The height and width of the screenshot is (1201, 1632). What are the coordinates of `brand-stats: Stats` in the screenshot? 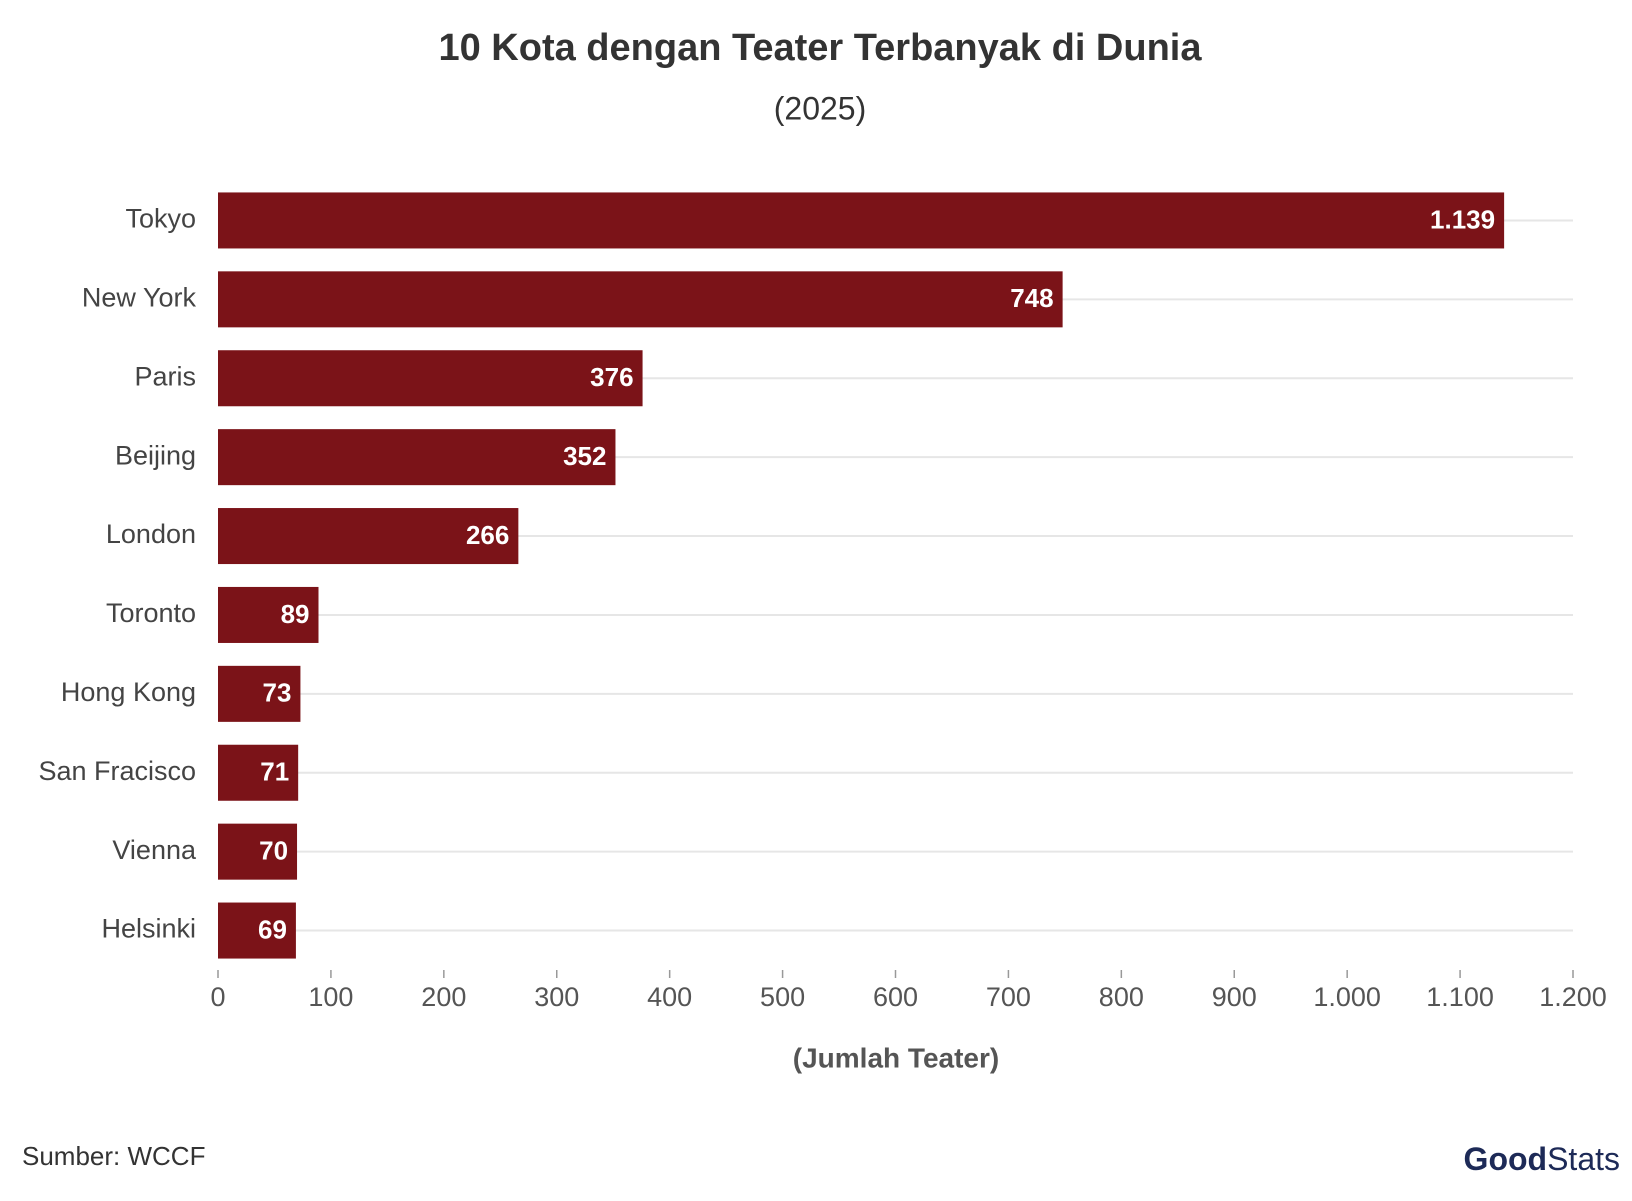 It's located at (1583, 1159).